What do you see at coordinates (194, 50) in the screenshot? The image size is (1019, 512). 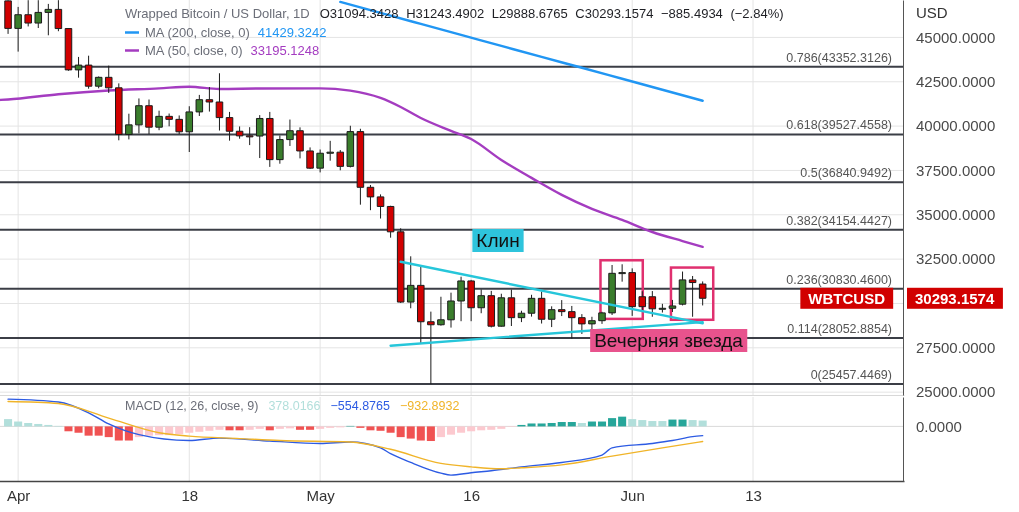 I see `legend-label: MA (50, close, 0)` at bounding box center [194, 50].